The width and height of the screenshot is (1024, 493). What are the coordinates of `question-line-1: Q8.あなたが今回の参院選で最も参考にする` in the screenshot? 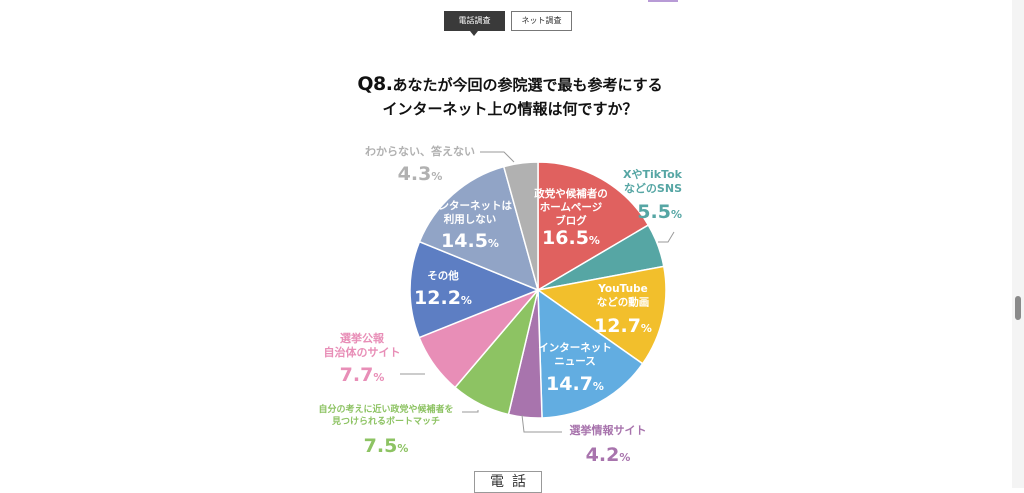 It's located at (510, 84).